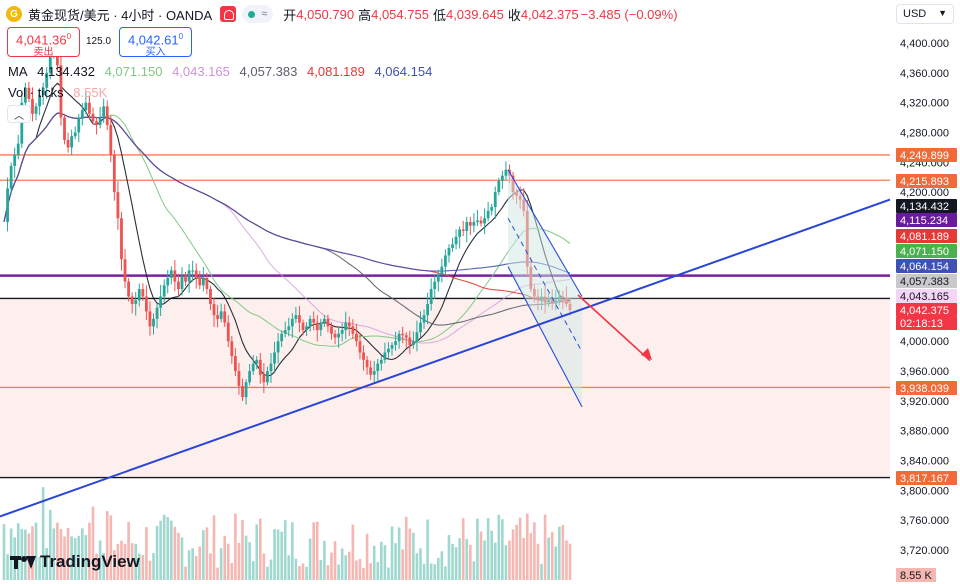  I want to click on volume-bars, so click(287, 533).